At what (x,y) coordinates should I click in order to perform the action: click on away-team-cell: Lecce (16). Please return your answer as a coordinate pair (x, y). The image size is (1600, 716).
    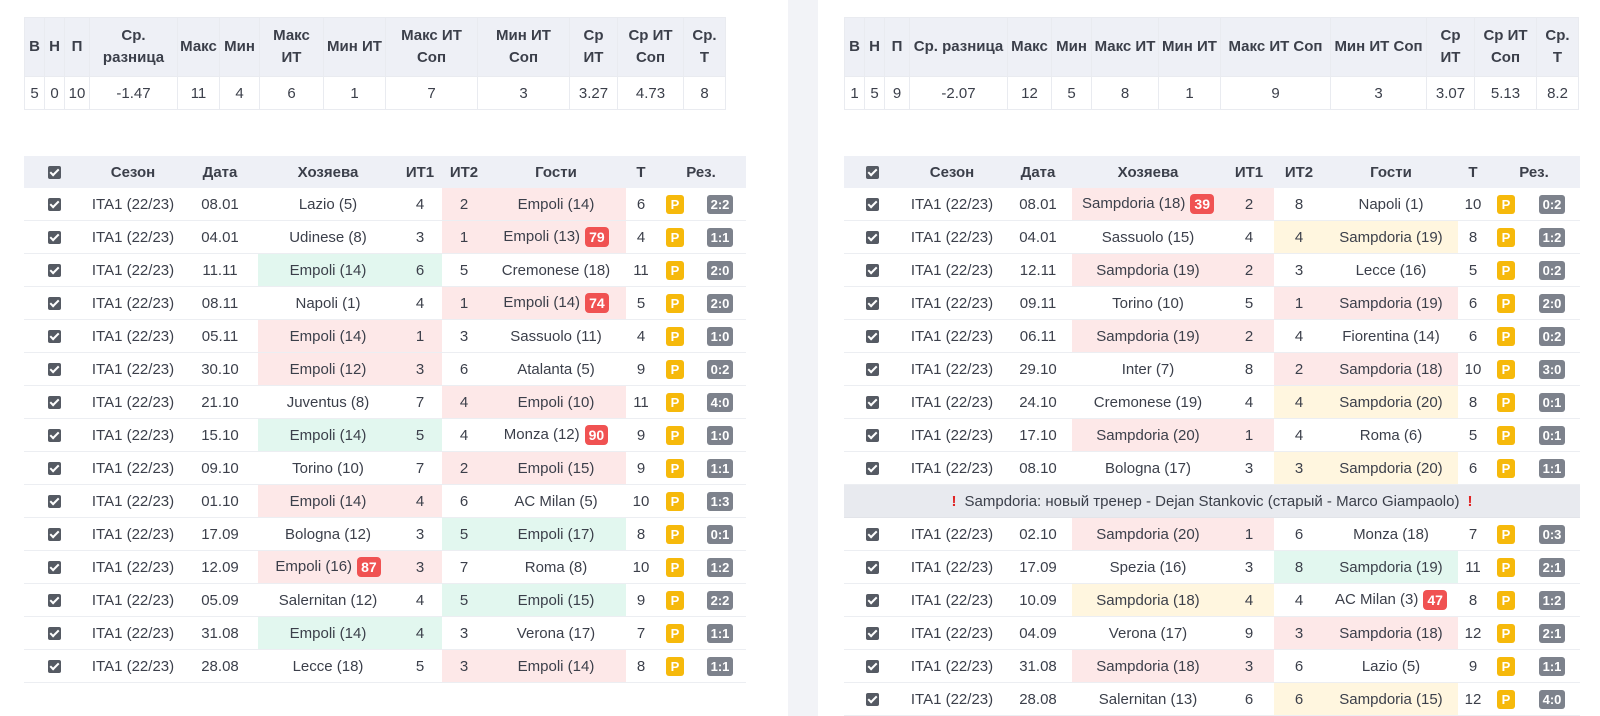
    Looking at the image, I should click on (1391, 270).